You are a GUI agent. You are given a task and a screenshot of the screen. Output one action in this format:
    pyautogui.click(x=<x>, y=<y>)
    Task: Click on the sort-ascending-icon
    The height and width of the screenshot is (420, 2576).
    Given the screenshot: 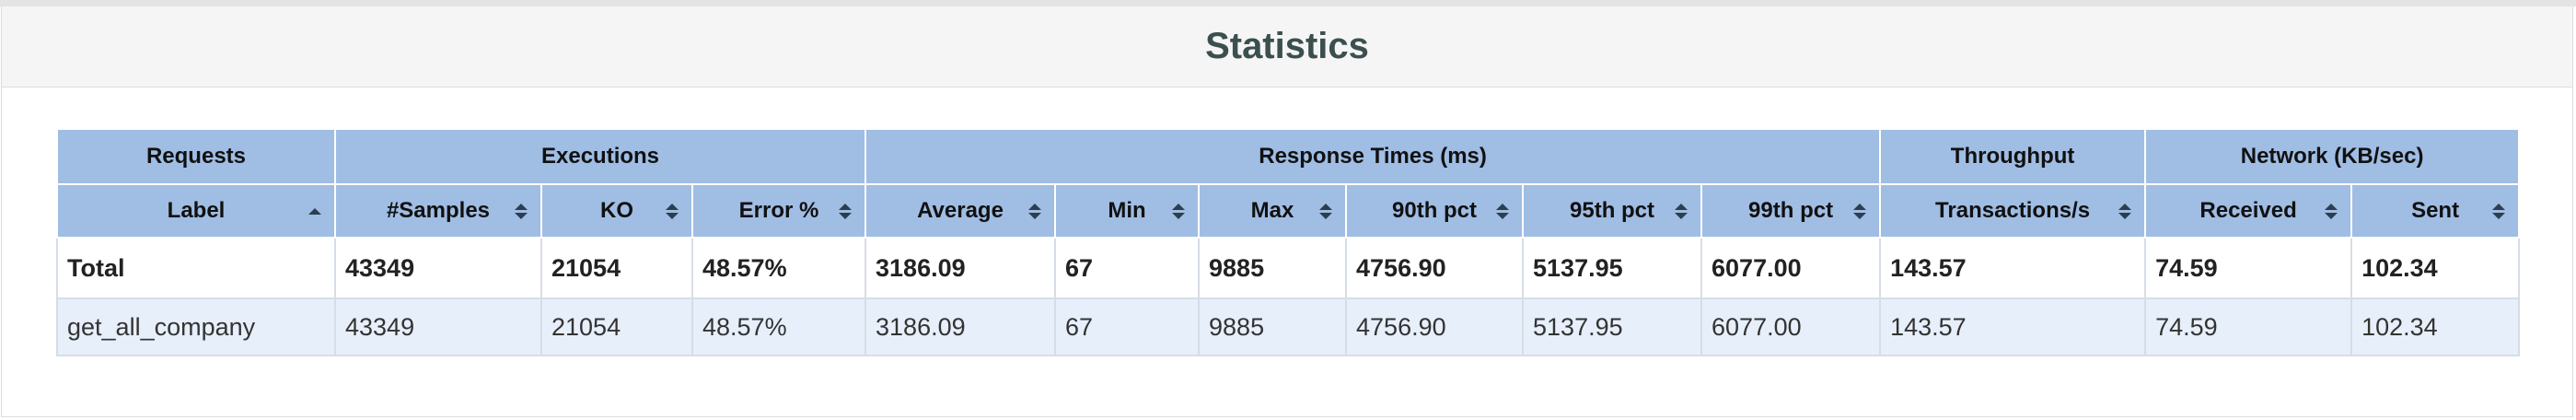 What is the action you would take?
    pyautogui.click(x=314, y=211)
    